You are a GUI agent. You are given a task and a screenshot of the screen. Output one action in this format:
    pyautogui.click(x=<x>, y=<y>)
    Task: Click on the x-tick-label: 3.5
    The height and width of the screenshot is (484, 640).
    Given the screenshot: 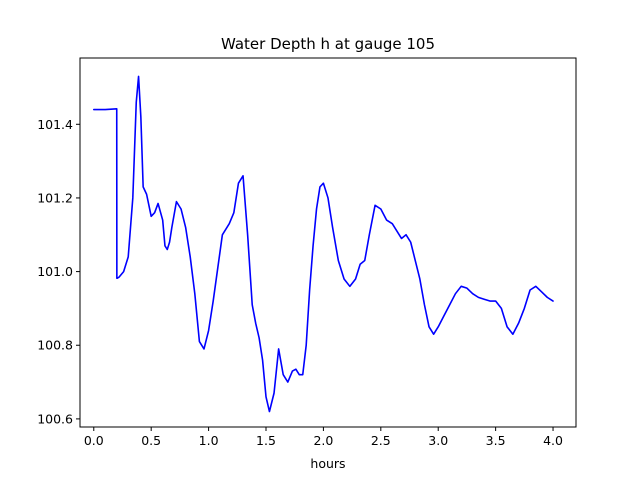 What is the action you would take?
    pyautogui.click(x=496, y=440)
    